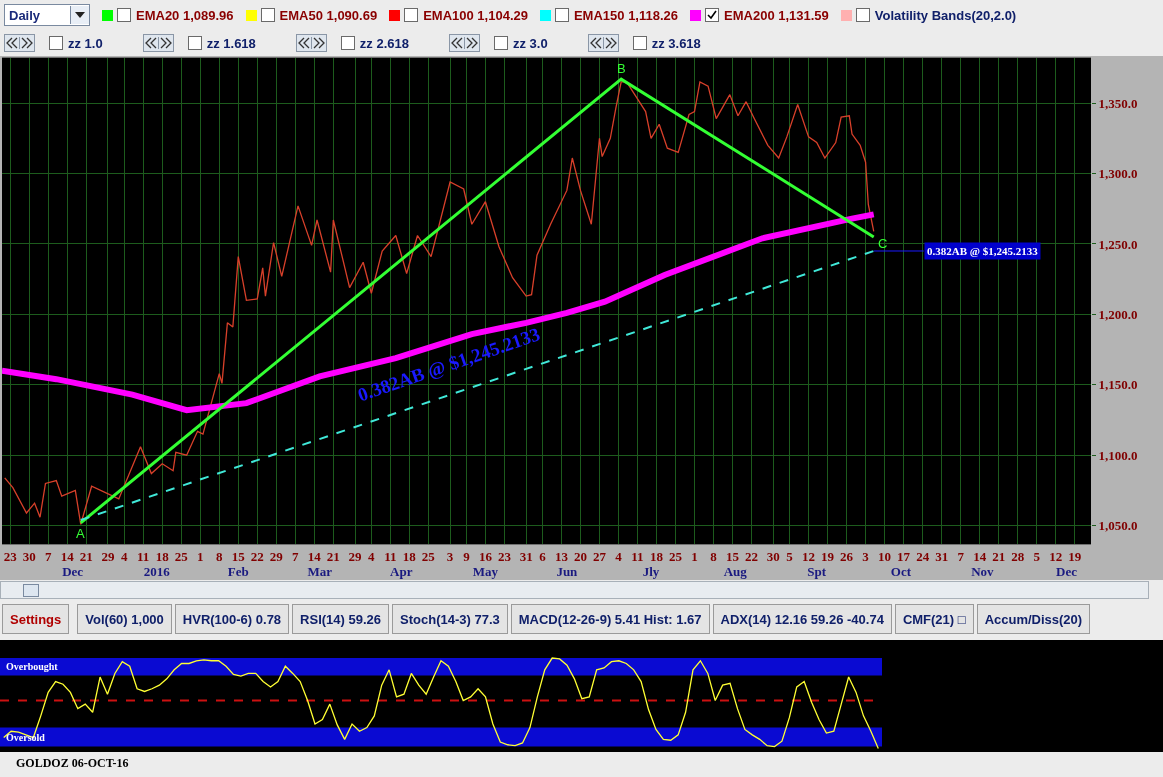 This screenshot has height=777, width=1163. Describe the element at coordinates (32, 666) in the screenshot. I see `band-label: Overbought` at that location.